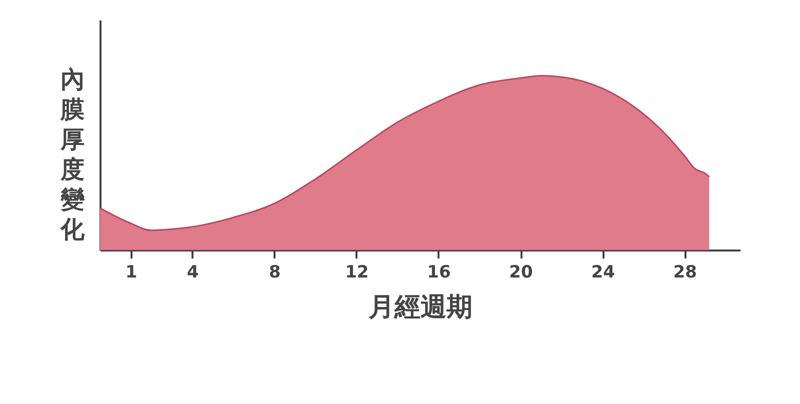 Image resolution: width=800 pixels, height=404 pixels. What do you see at coordinates (439, 272) in the screenshot?
I see `x-tick-label: 16` at bounding box center [439, 272].